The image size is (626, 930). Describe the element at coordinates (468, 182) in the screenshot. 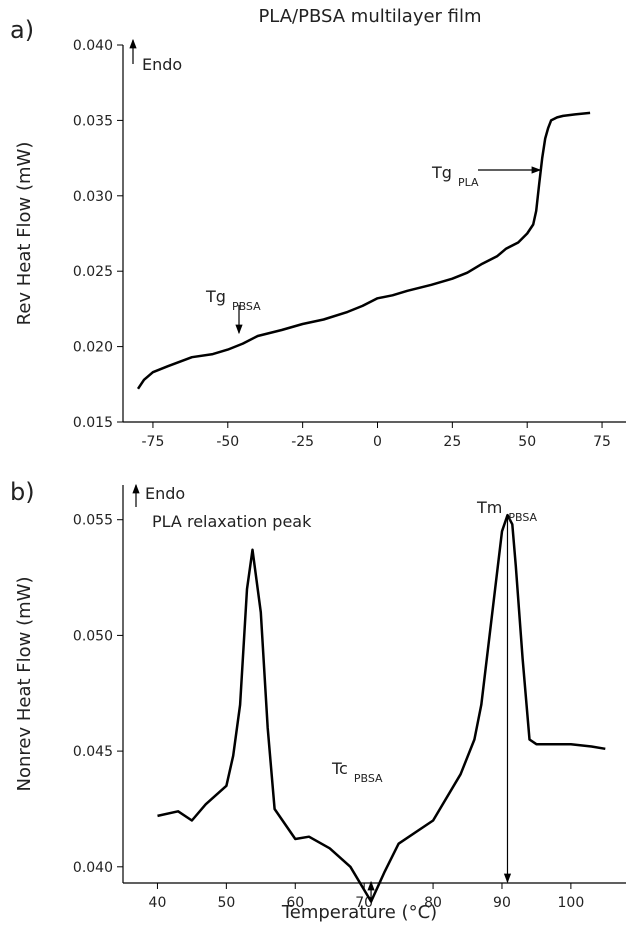

I see `annotation-sub: PLA` at that location.